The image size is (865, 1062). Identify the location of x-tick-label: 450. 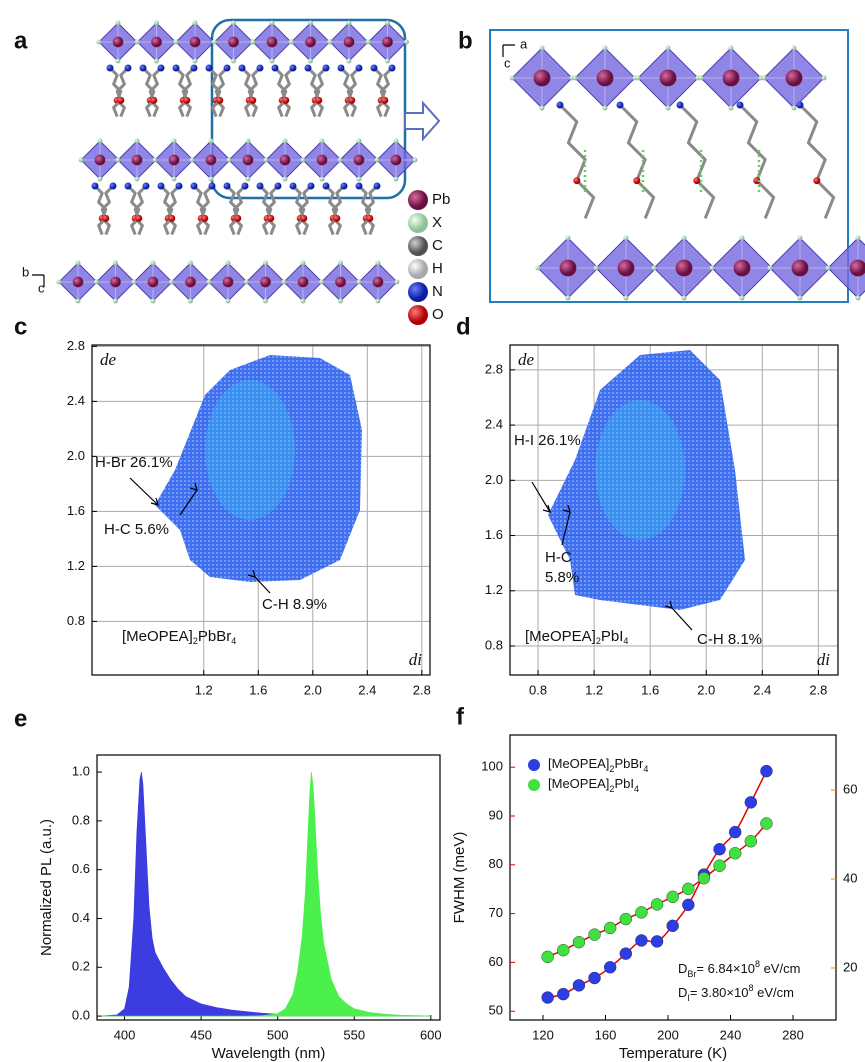
(201, 1034).